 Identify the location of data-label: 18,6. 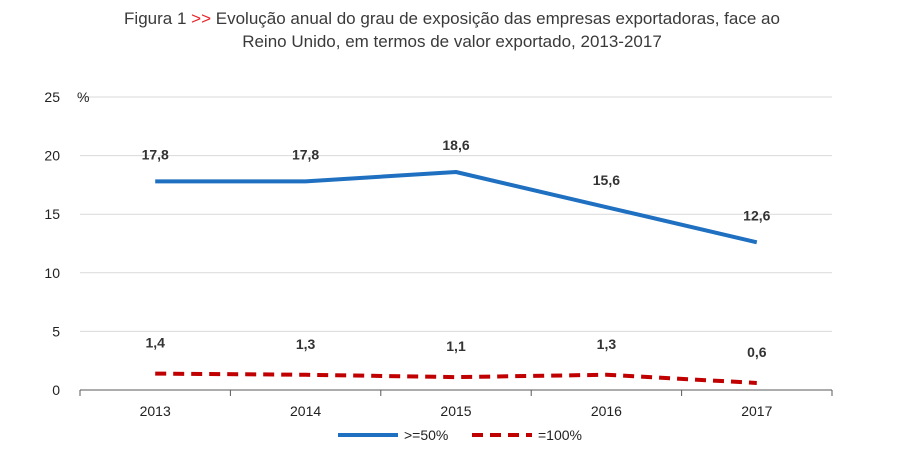
(455, 145).